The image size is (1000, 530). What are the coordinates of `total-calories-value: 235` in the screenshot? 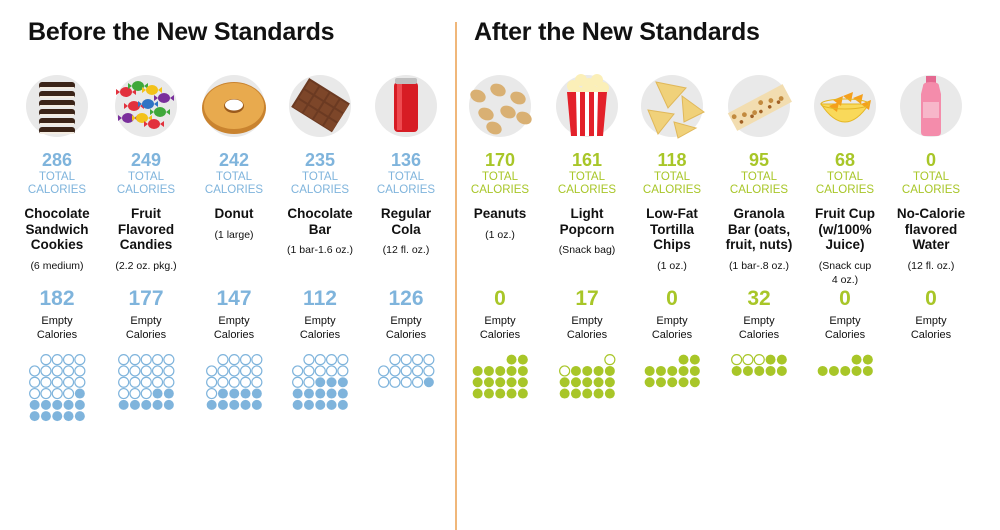 It's located at (320, 160).